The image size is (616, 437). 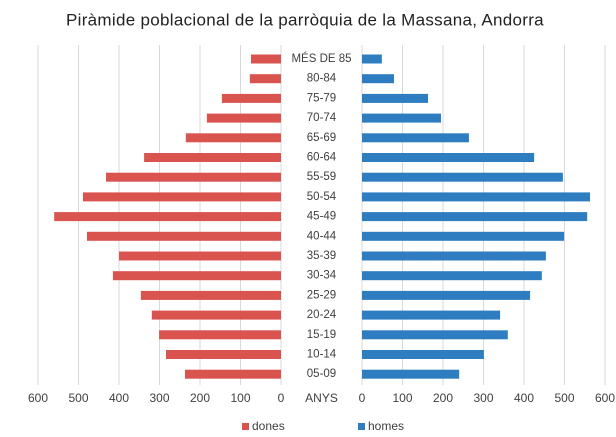 I want to click on category-label: 05-09, so click(x=321, y=374).